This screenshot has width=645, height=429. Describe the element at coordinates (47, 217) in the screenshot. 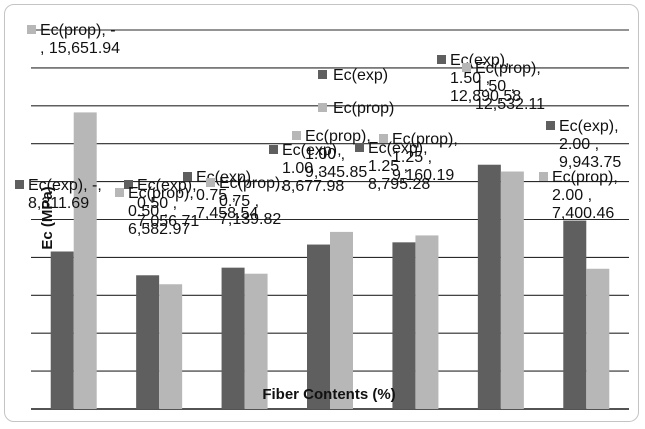

I see `y-axis-title: Ec (MPa)` at that location.